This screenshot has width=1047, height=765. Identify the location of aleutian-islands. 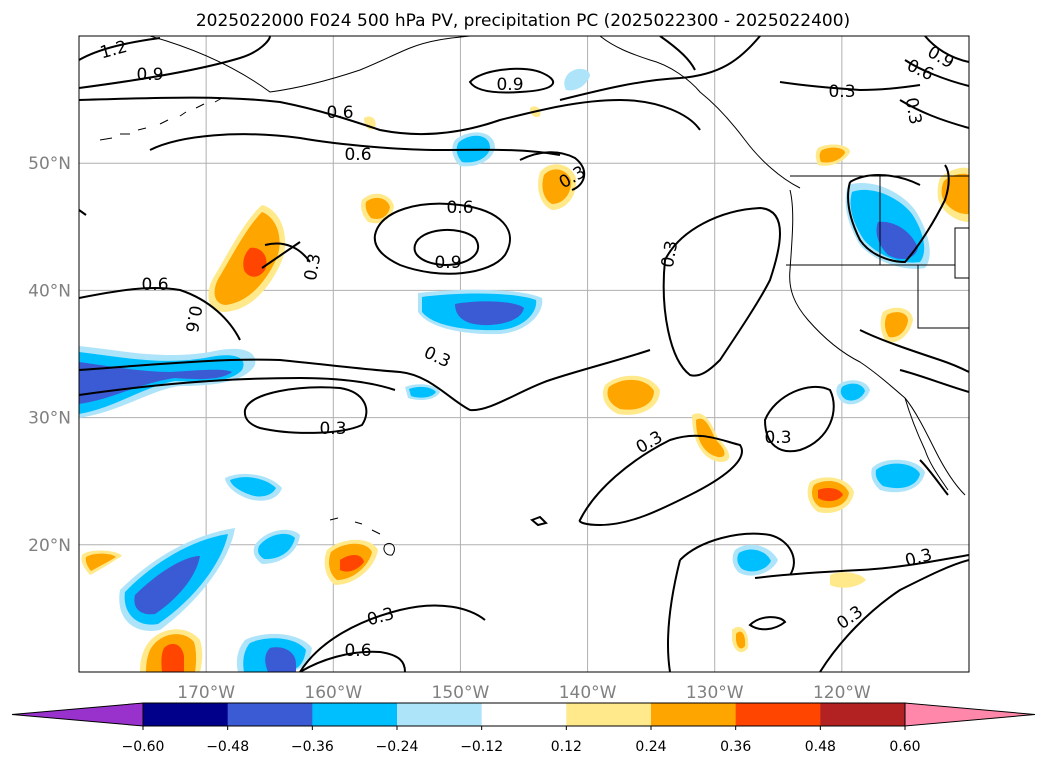
(161, 119).